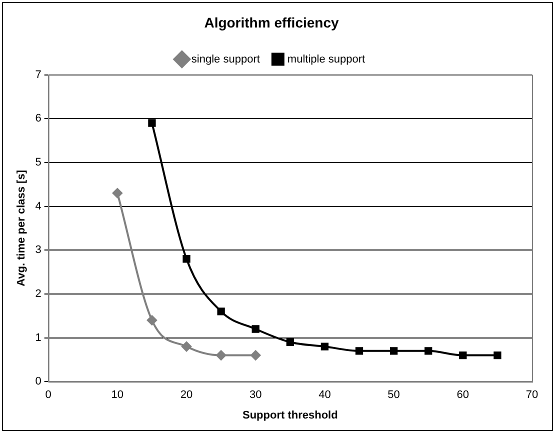 The height and width of the screenshot is (433, 555). Describe the element at coordinates (463, 395) in the screenshot. I see `x-tick-label: 60` at that location.